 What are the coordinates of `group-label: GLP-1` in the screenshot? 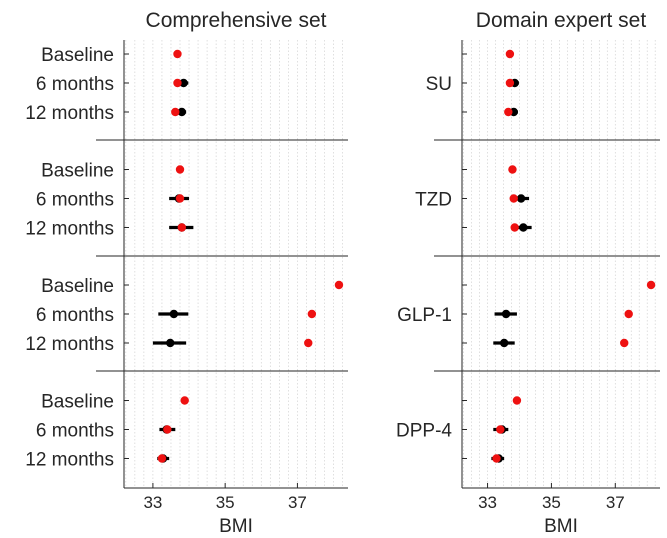 It's located at (424, 315).